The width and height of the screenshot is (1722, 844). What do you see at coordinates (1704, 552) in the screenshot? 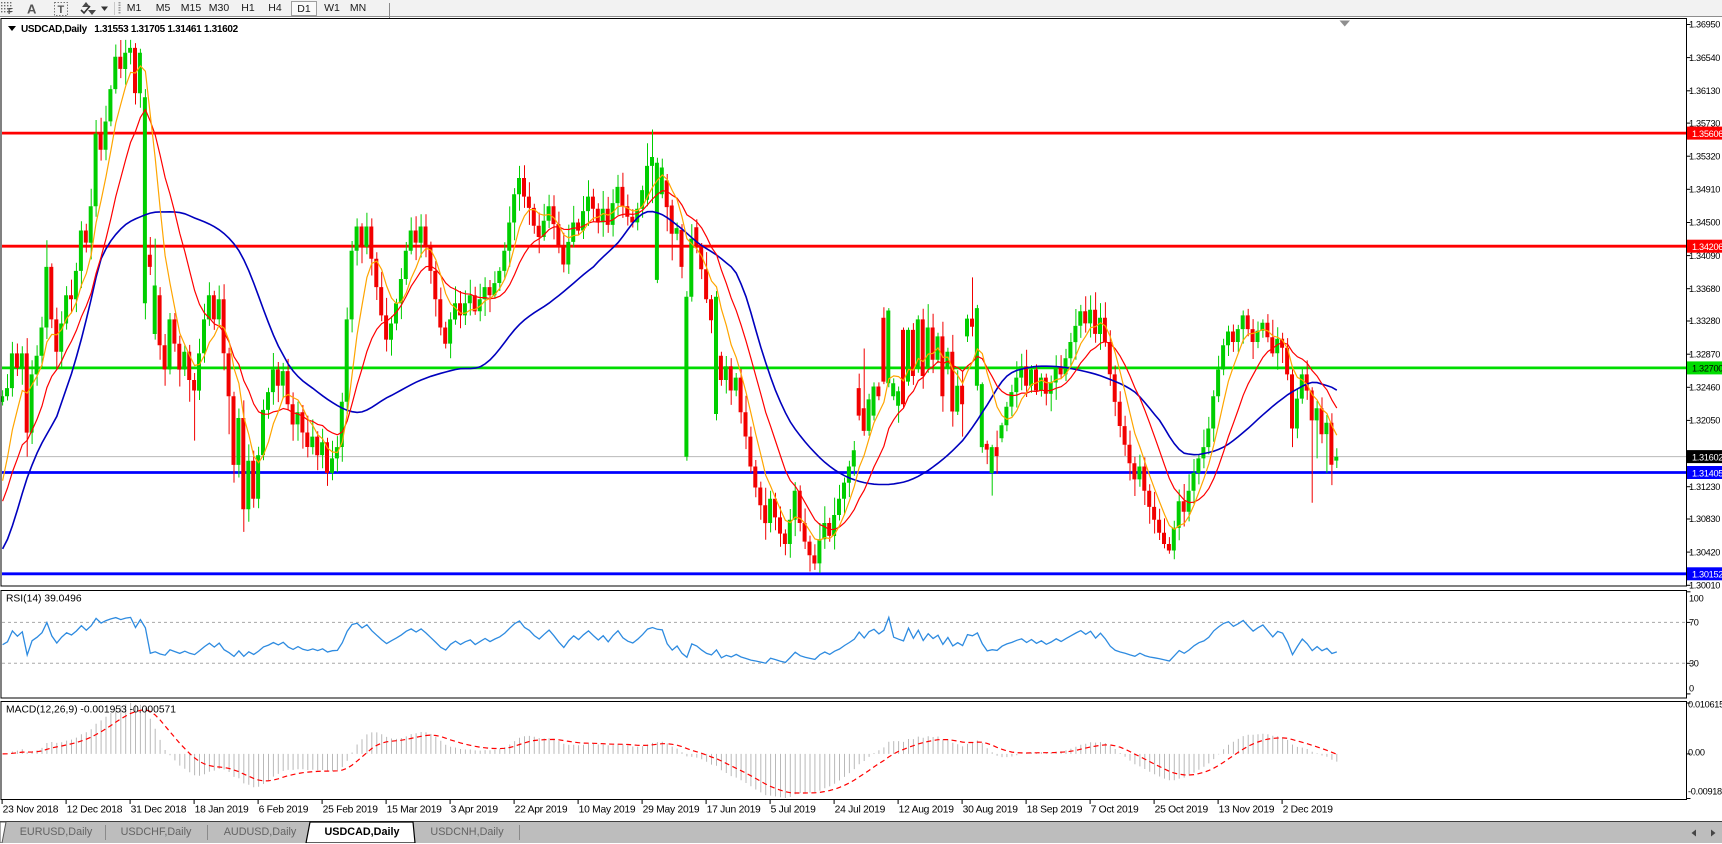
I see `svg-text: 1.30420` at bounding box center [1704, 552].